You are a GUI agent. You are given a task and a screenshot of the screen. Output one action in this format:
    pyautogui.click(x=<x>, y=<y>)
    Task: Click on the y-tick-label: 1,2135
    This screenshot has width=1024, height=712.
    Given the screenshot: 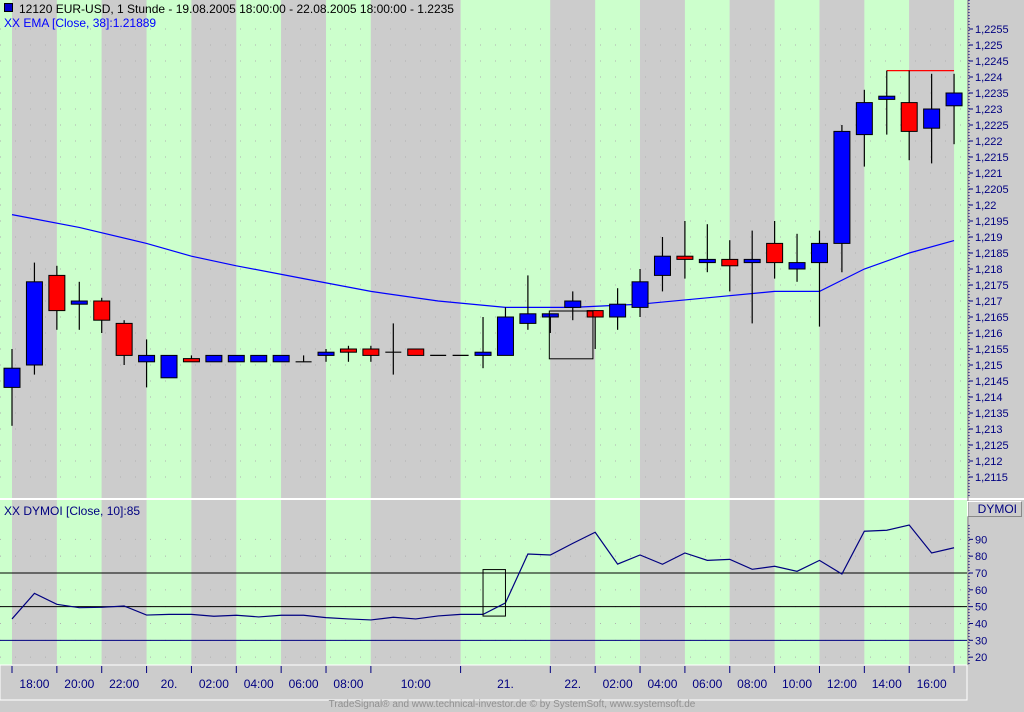 What is the action you would take?
    pyautogui.click(x=992, y=414)
    